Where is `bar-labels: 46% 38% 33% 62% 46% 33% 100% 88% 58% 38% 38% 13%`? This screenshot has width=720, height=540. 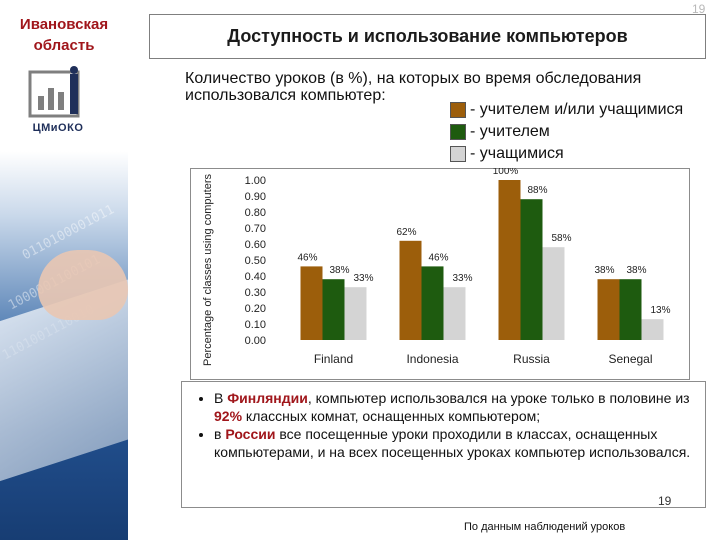
bar-labels: 46% 38% 33% 62% 46% 33% 100% 88% 58% 38% 38% 13% is located at coordinates (483, 242).